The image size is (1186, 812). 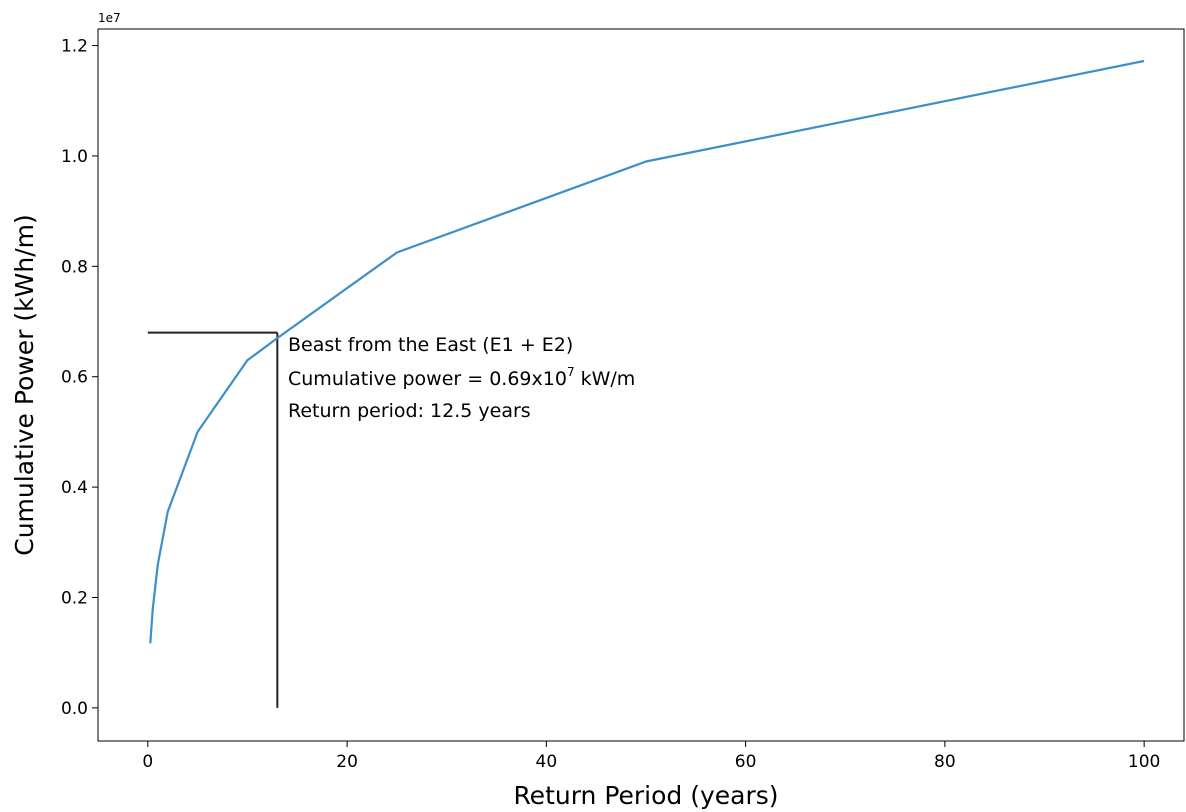 I want to click on y-axis-title: Cumulative Power (kWh/m), so click(x=24, y=385).